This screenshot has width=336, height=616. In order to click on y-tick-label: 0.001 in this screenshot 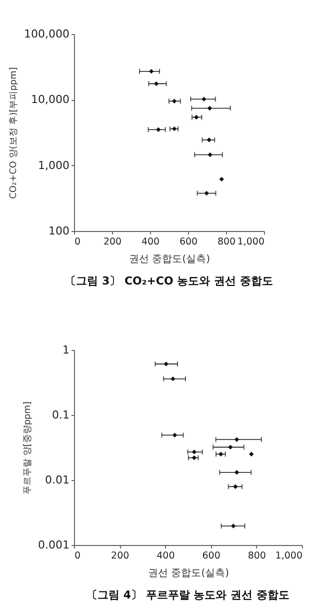, I will do `click(54, 545)`.